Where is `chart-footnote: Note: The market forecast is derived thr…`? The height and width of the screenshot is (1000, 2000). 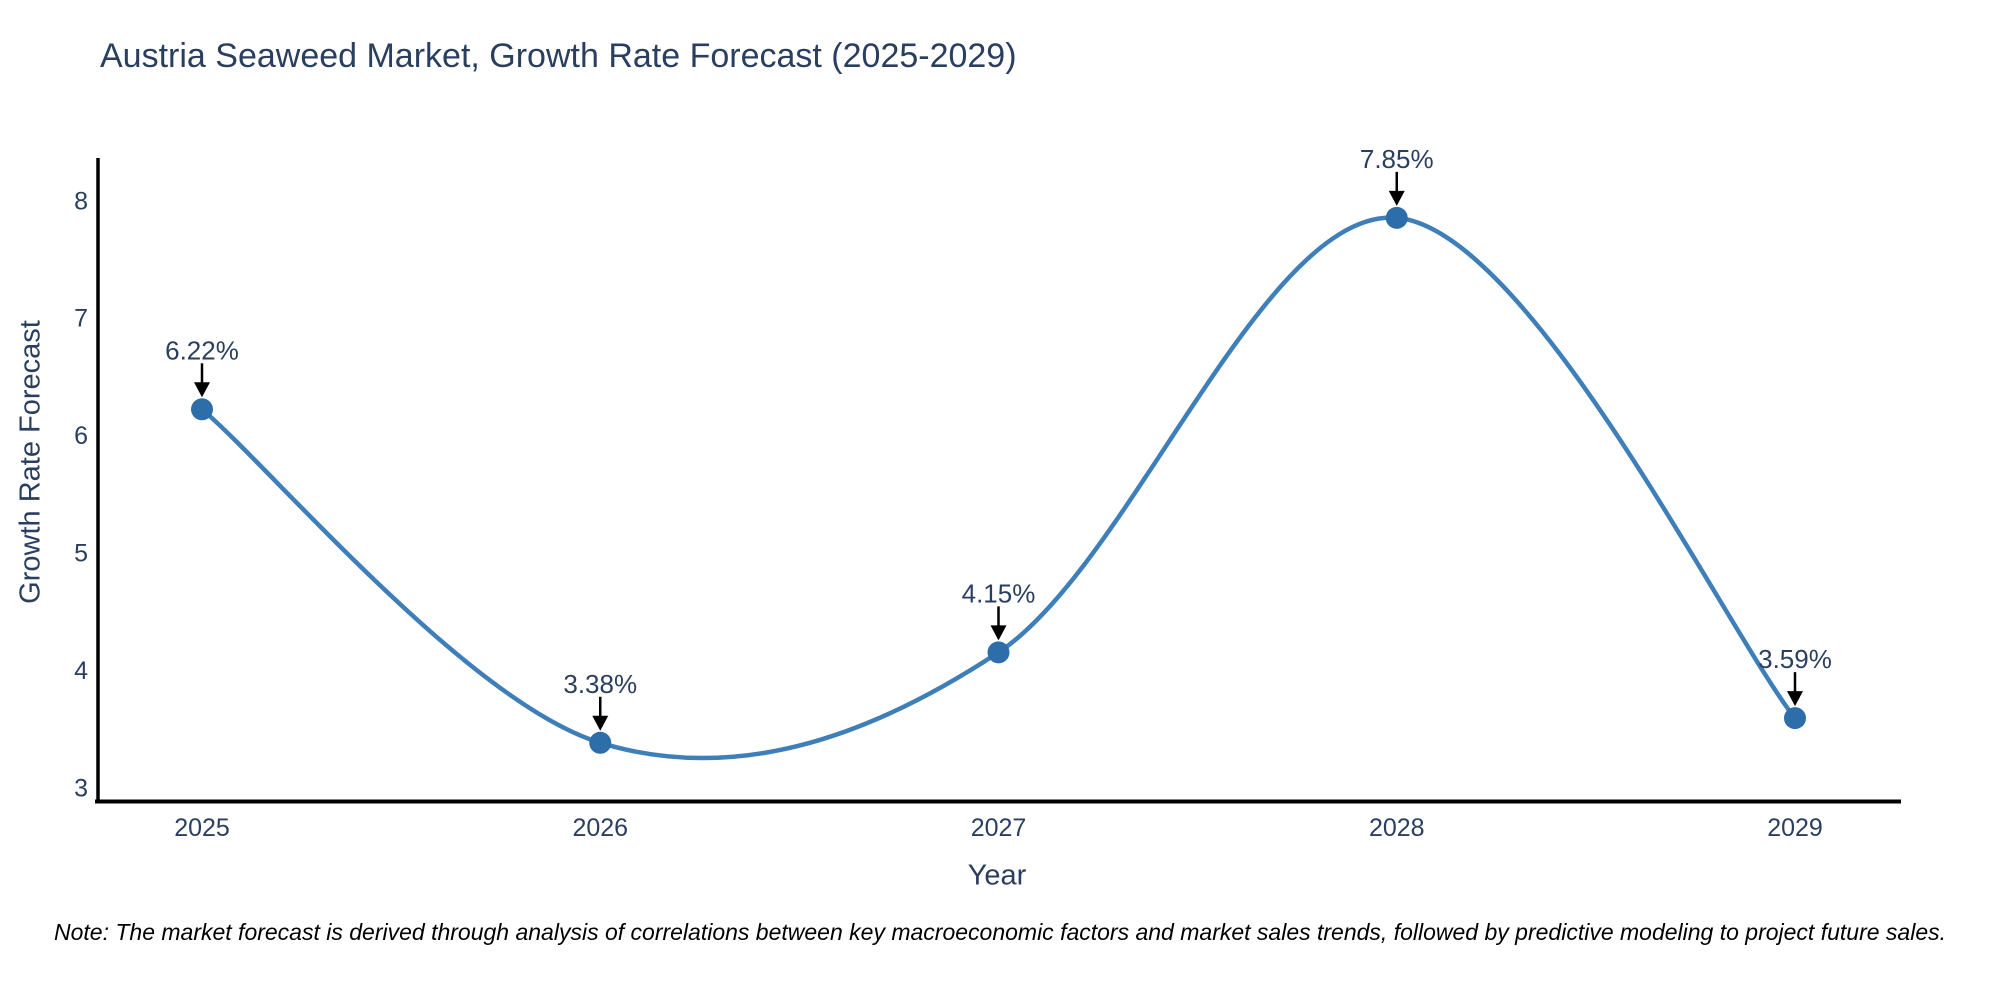
chart-footnote: Note: The market forecast is derived thr… is located at coordinates (1000, 932).